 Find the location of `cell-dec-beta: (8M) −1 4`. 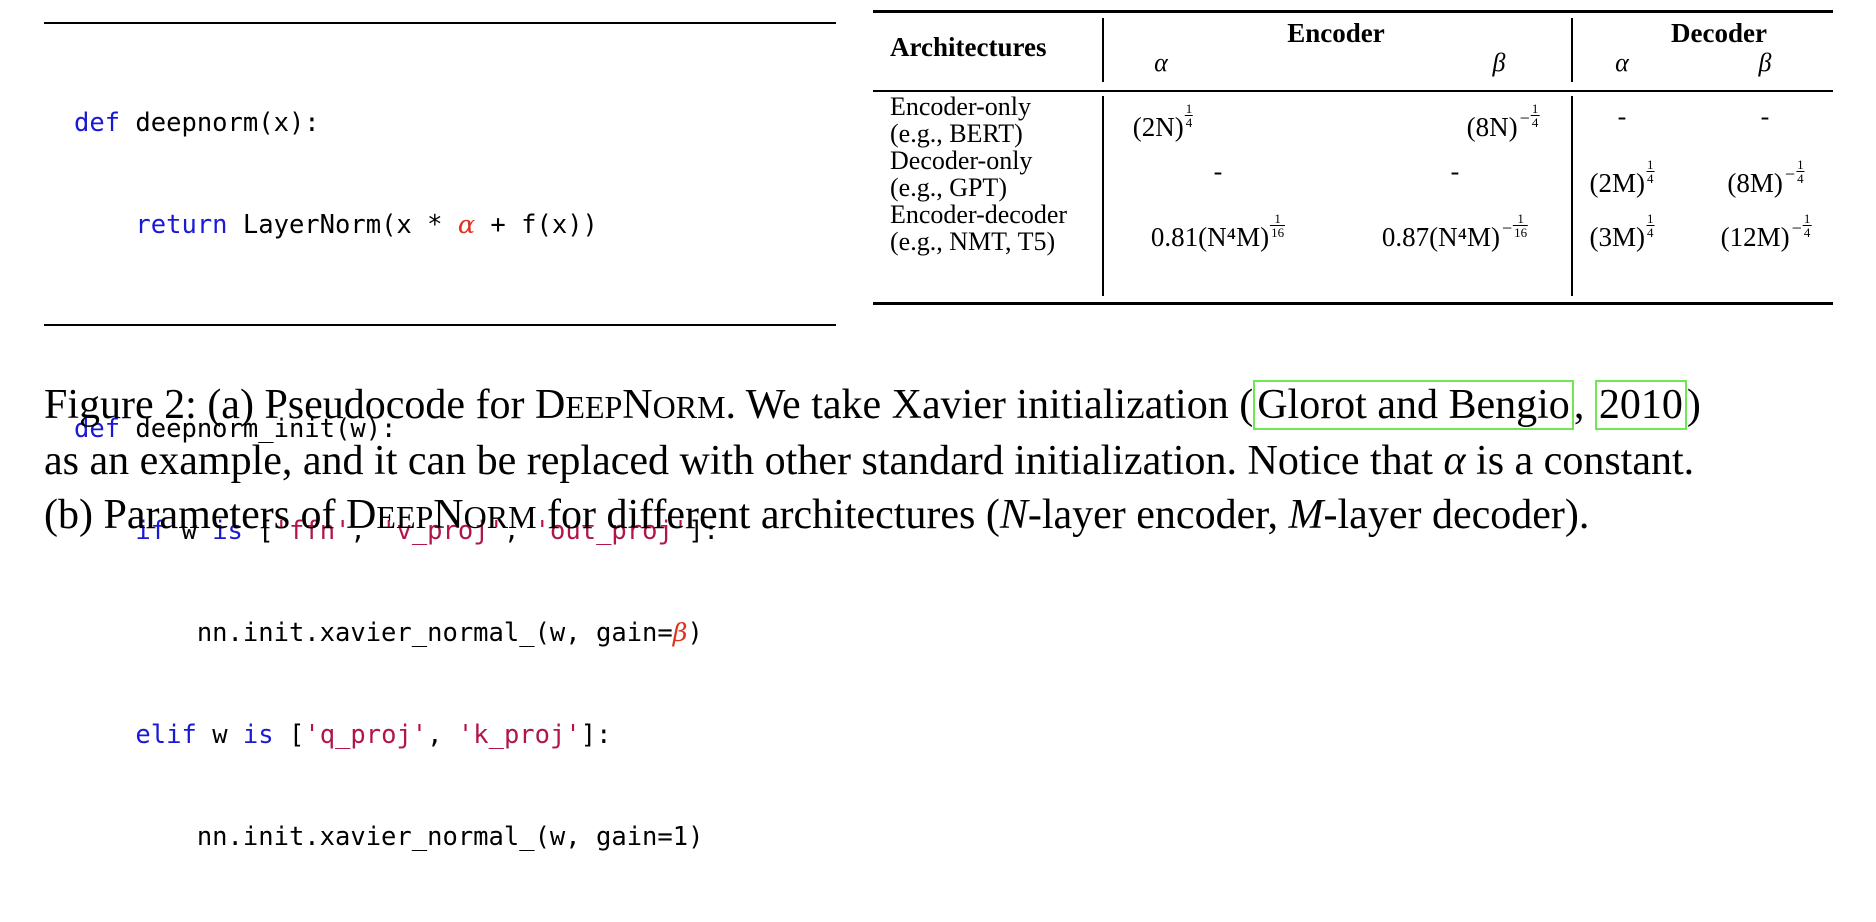

cell-dec-beta: (8M) −1 4 is located at coordinates (1766, 178).